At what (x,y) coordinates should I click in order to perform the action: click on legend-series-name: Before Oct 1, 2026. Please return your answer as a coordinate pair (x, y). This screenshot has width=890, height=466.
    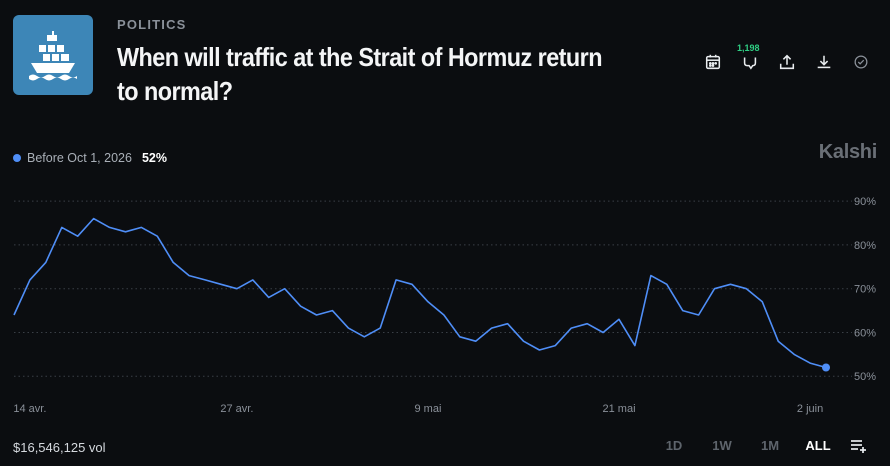
    Looking at the image, I should click on (79, 158).